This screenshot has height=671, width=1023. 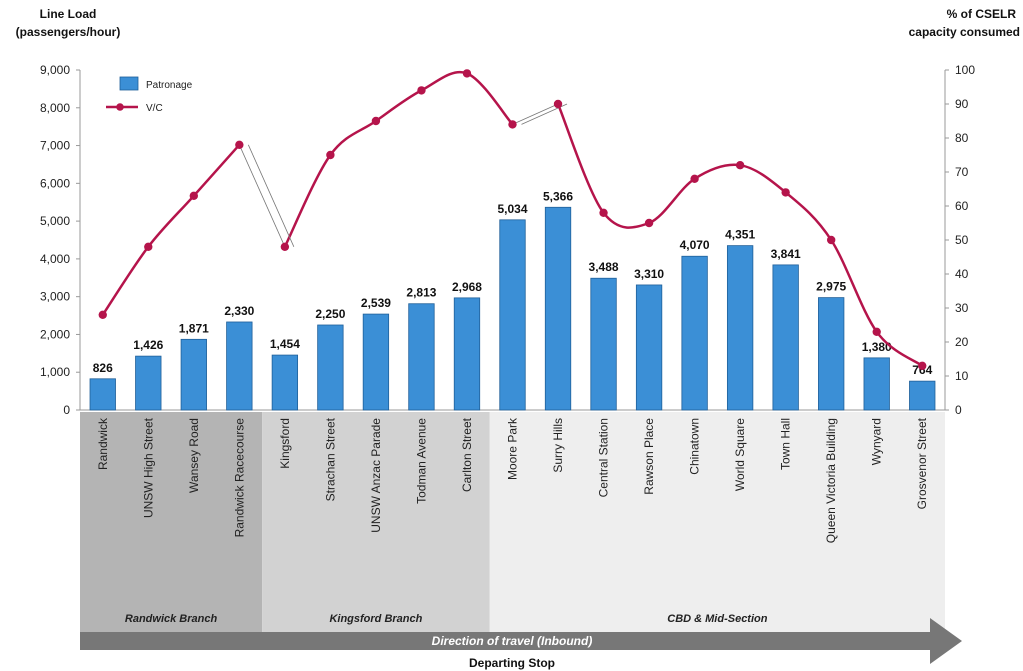 I want to click on patronage-data-label: 2,813, so click(x=421, y=293).